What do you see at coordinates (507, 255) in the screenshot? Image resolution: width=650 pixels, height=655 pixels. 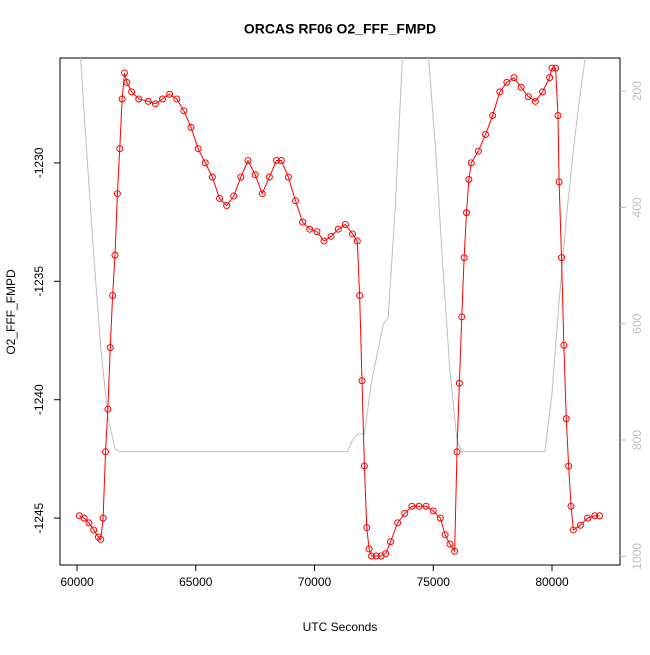 I see `series-line` at bounding box center [507, 255].